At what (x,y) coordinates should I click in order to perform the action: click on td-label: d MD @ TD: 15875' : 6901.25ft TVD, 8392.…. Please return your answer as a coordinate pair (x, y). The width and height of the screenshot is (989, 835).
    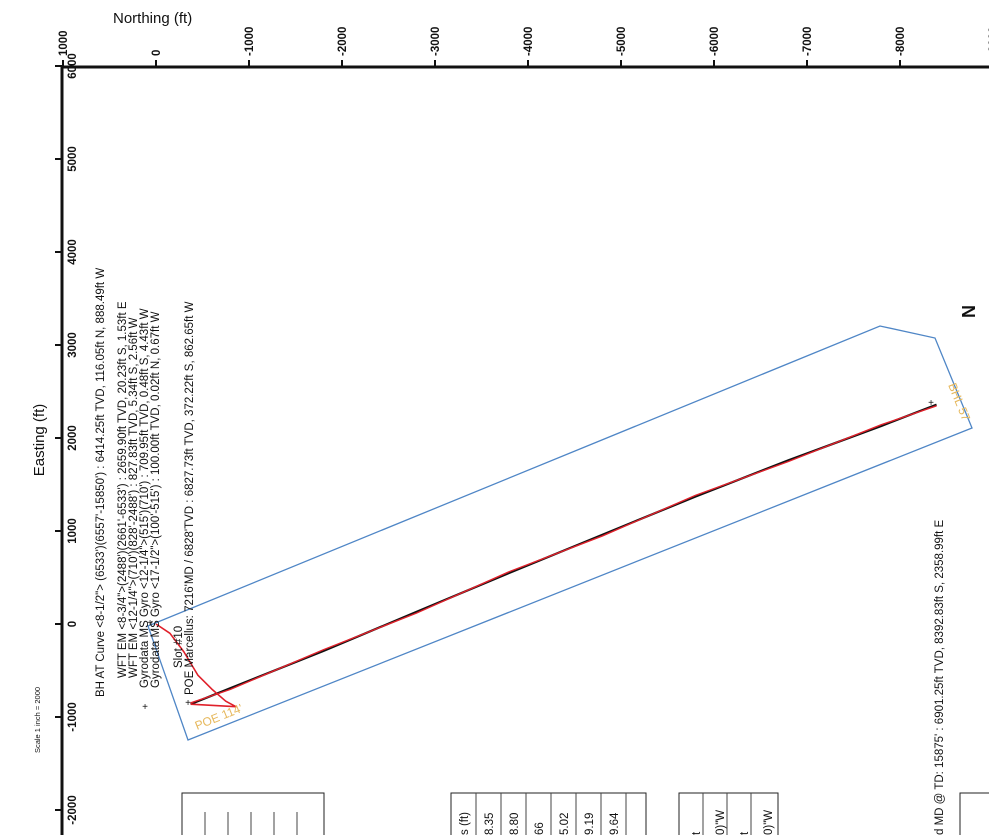
    Looking at the image, I should click on (940, 677).